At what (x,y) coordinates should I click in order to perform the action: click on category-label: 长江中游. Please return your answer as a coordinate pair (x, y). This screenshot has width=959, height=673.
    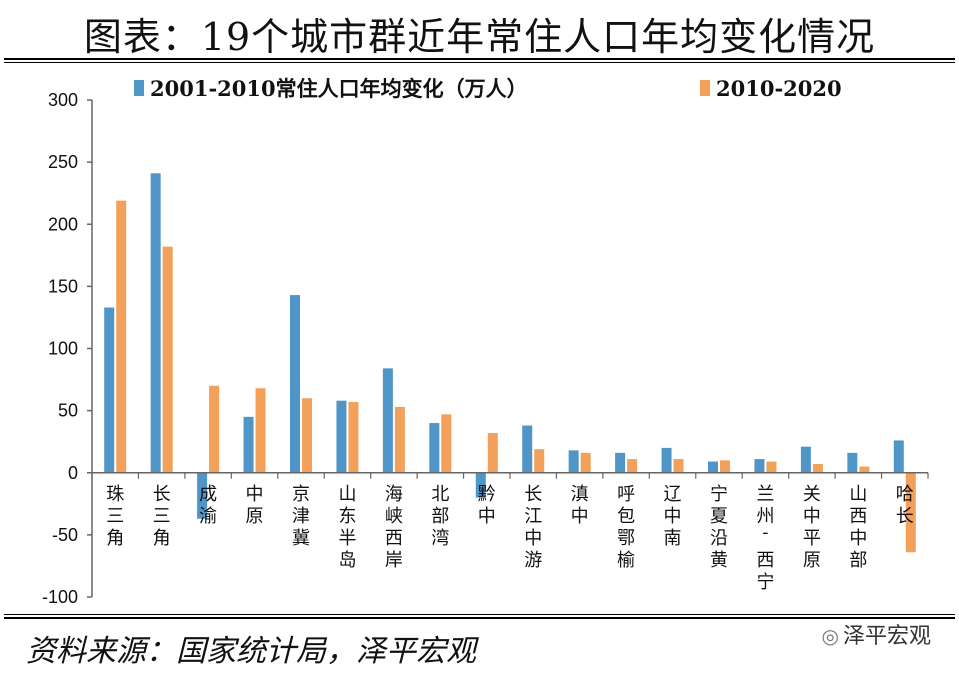
    Looking at the image, I should click on (533, 527).